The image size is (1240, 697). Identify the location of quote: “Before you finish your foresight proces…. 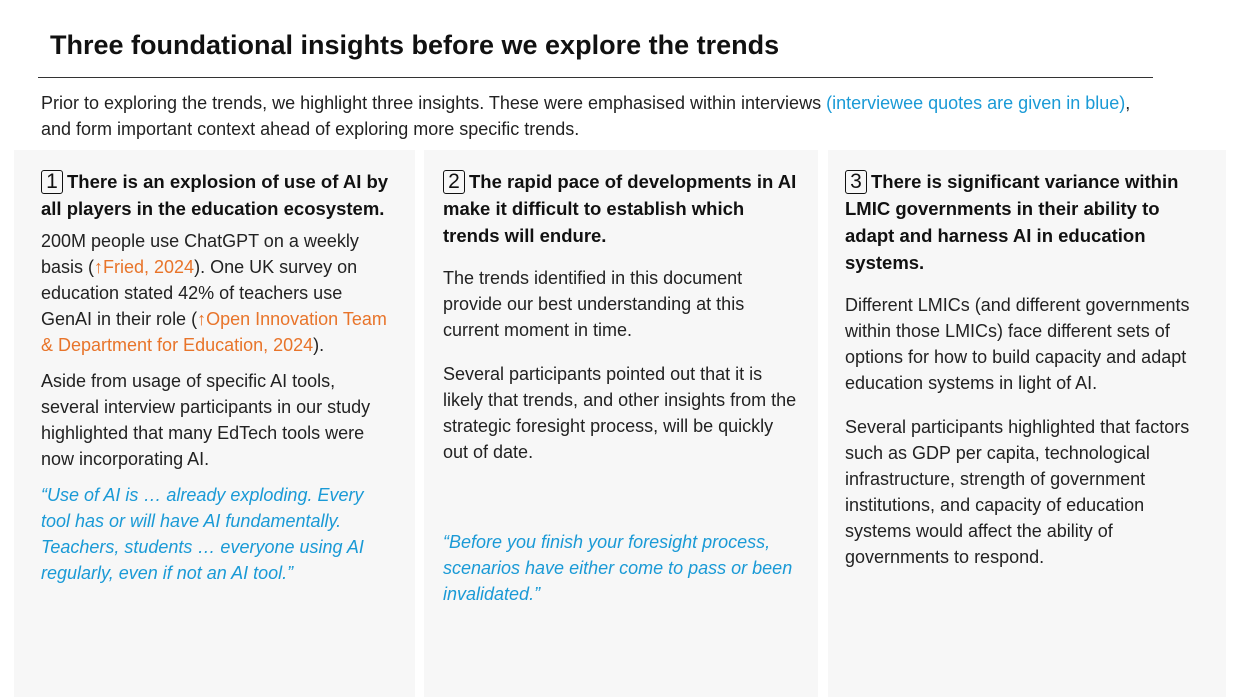
(618, 568).